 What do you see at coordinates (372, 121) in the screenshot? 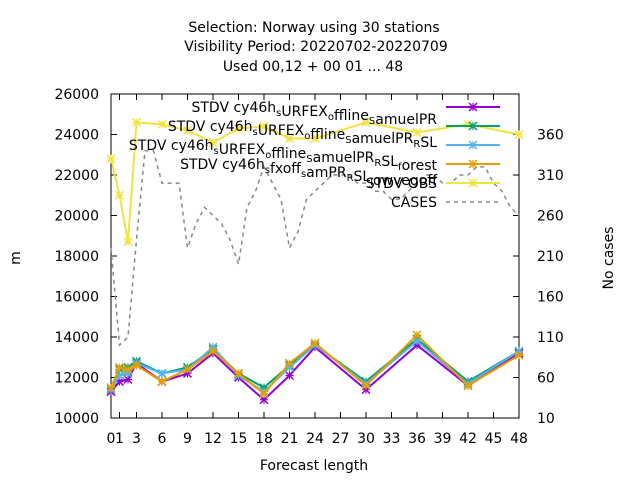
I see `legend-subscript: S` at bounding box center [372, 121].